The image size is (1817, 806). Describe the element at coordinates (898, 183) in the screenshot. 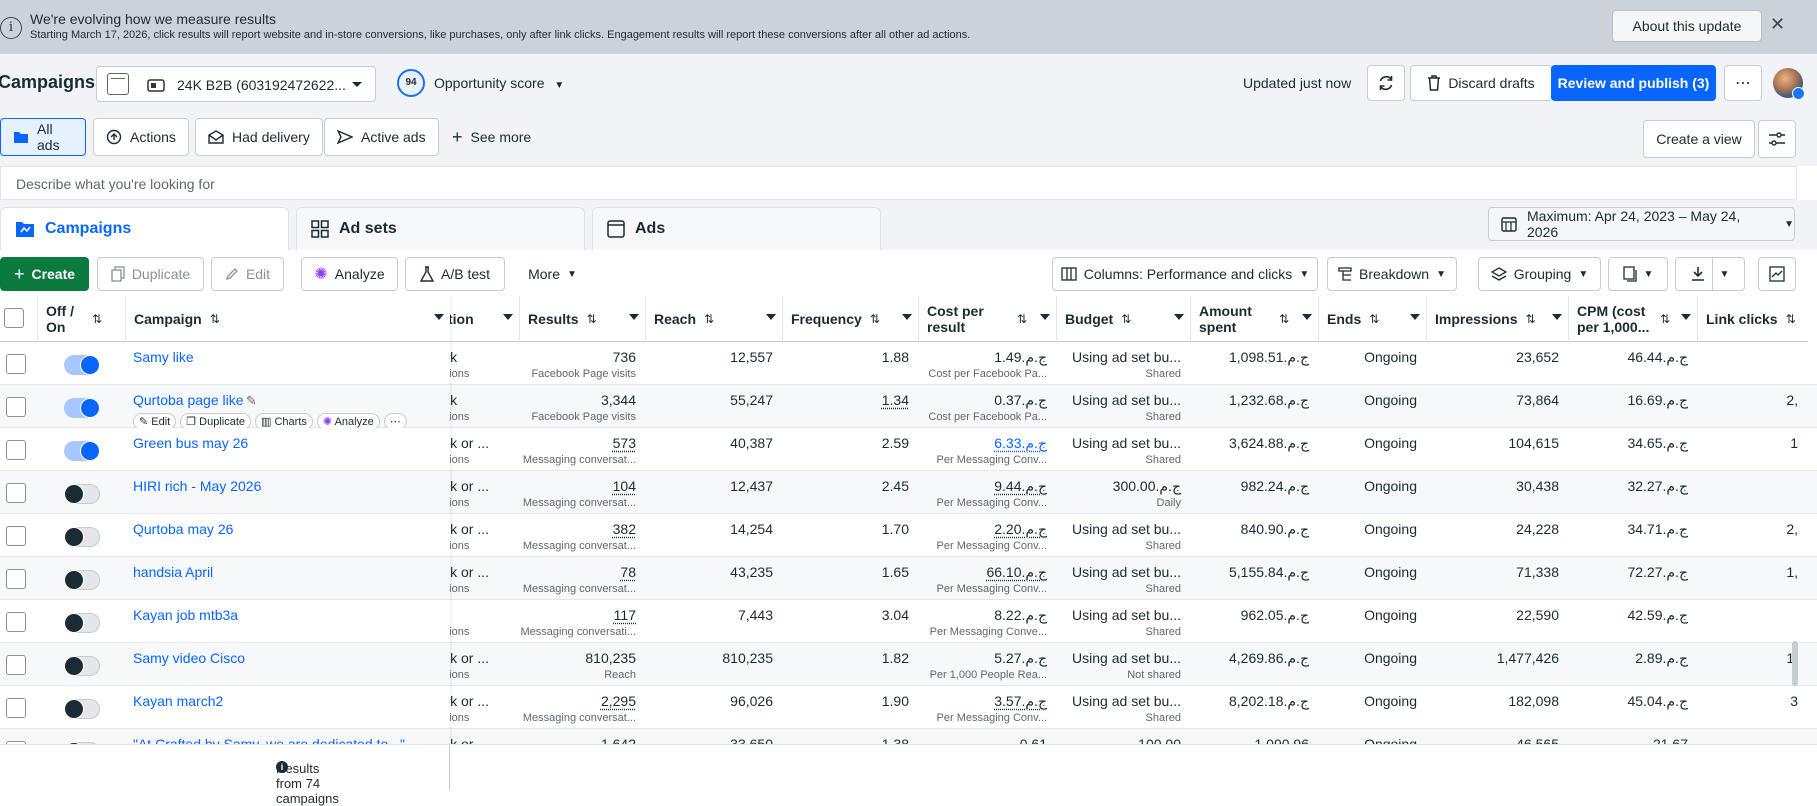

I see `search-input: Describe what you're looking for` at that location.